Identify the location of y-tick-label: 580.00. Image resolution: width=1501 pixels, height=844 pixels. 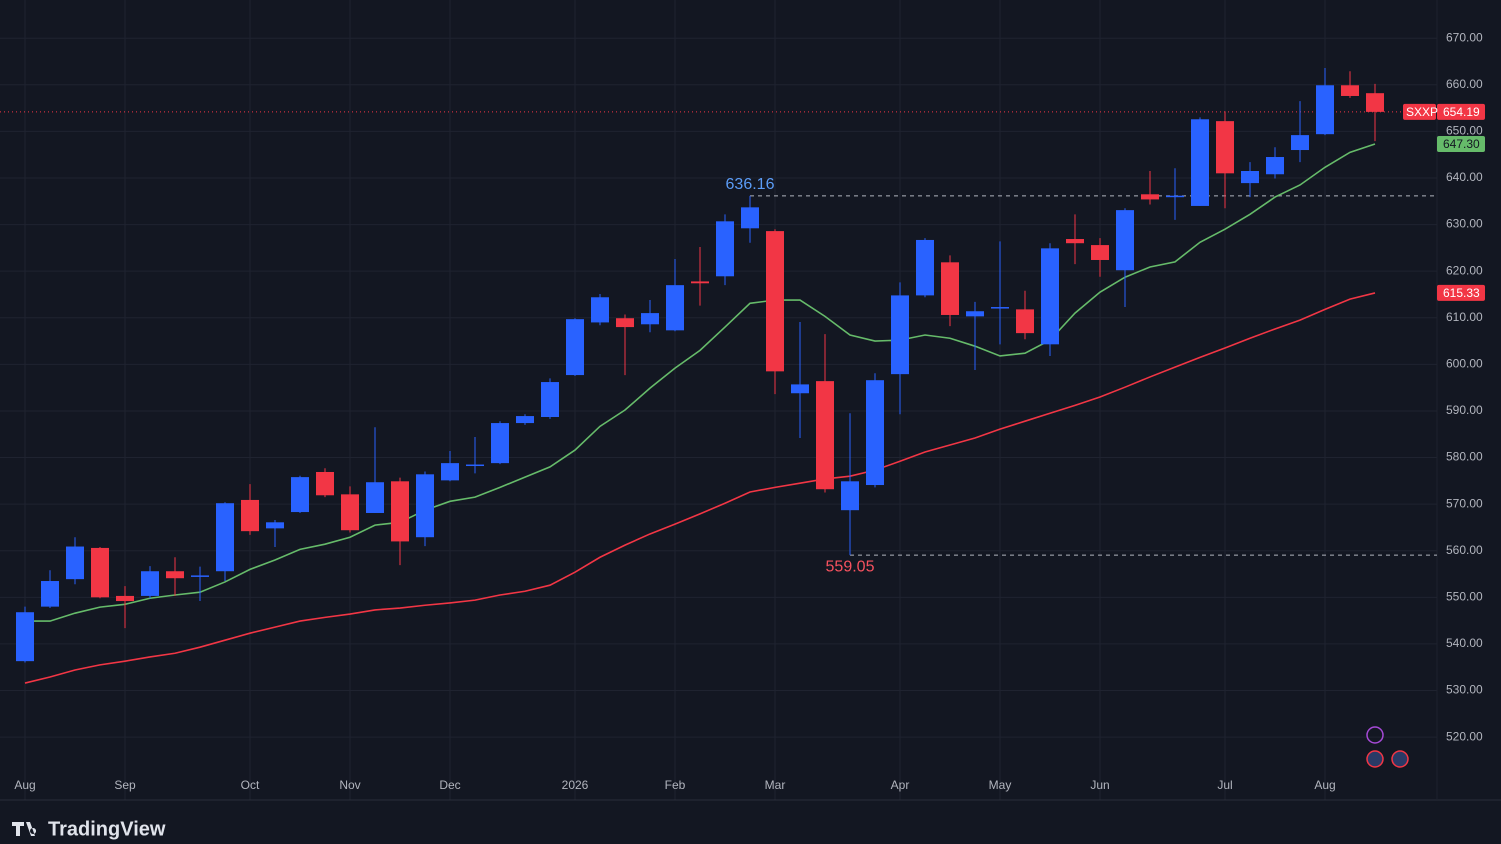
(1464, 457).